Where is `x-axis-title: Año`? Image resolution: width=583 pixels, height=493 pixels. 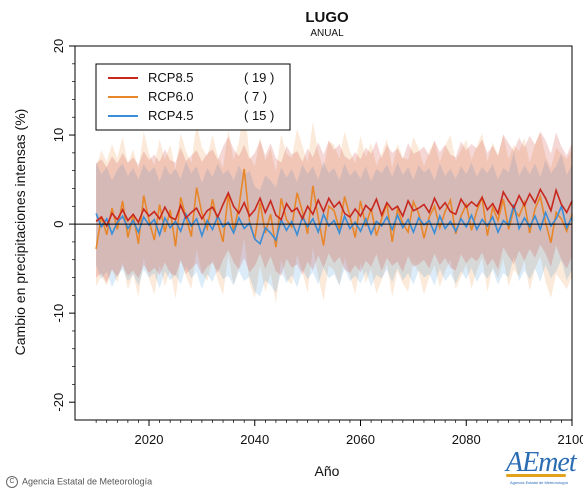
x-axis-title: Año is located at coordinates (327, 471).